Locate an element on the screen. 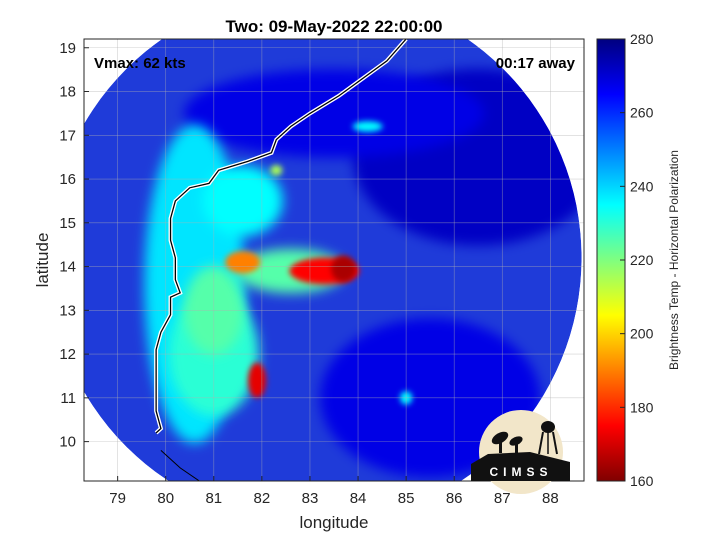 This screenshot has width=720, height=540. x-tick-label: 84 is located at coordinates (358, 498).